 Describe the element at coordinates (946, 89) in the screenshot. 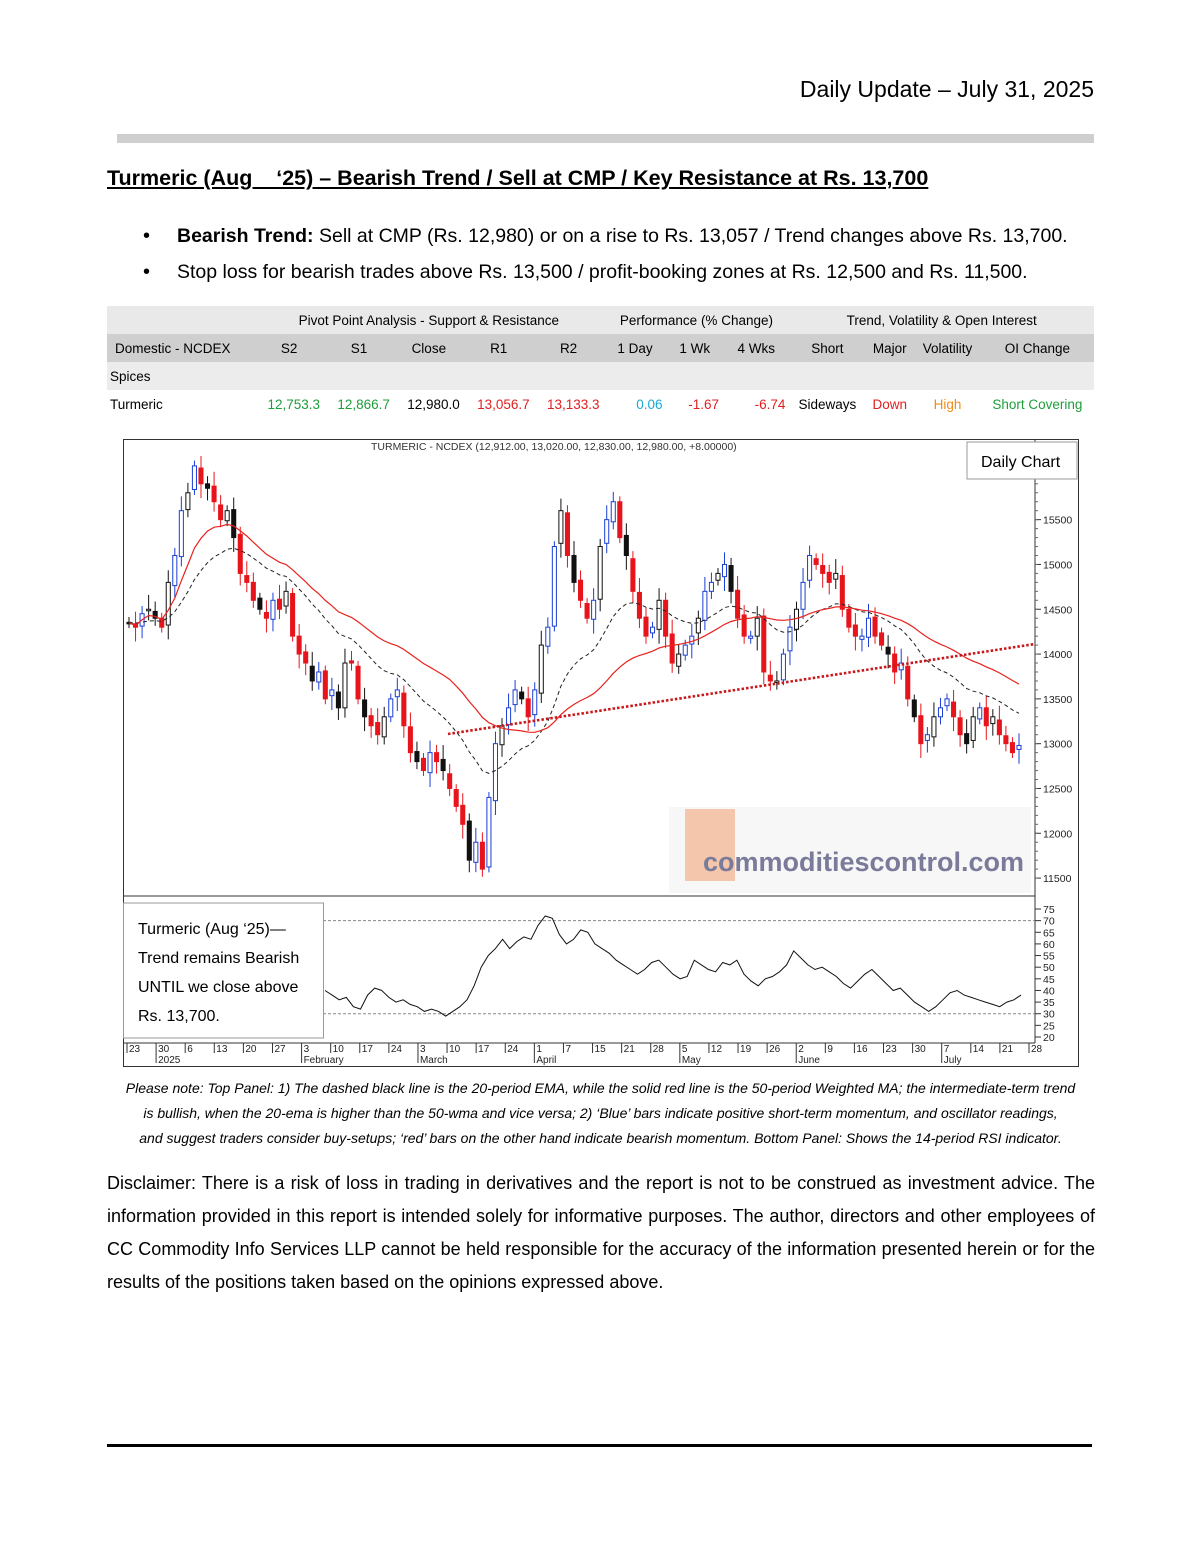

I see `report-date: Daily Update – July 31, 2025` at that location.